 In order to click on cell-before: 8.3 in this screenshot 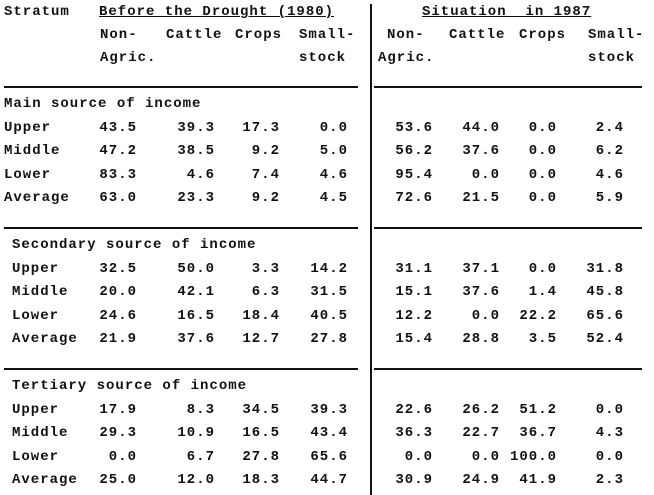, I will do `click(200, 409)`.